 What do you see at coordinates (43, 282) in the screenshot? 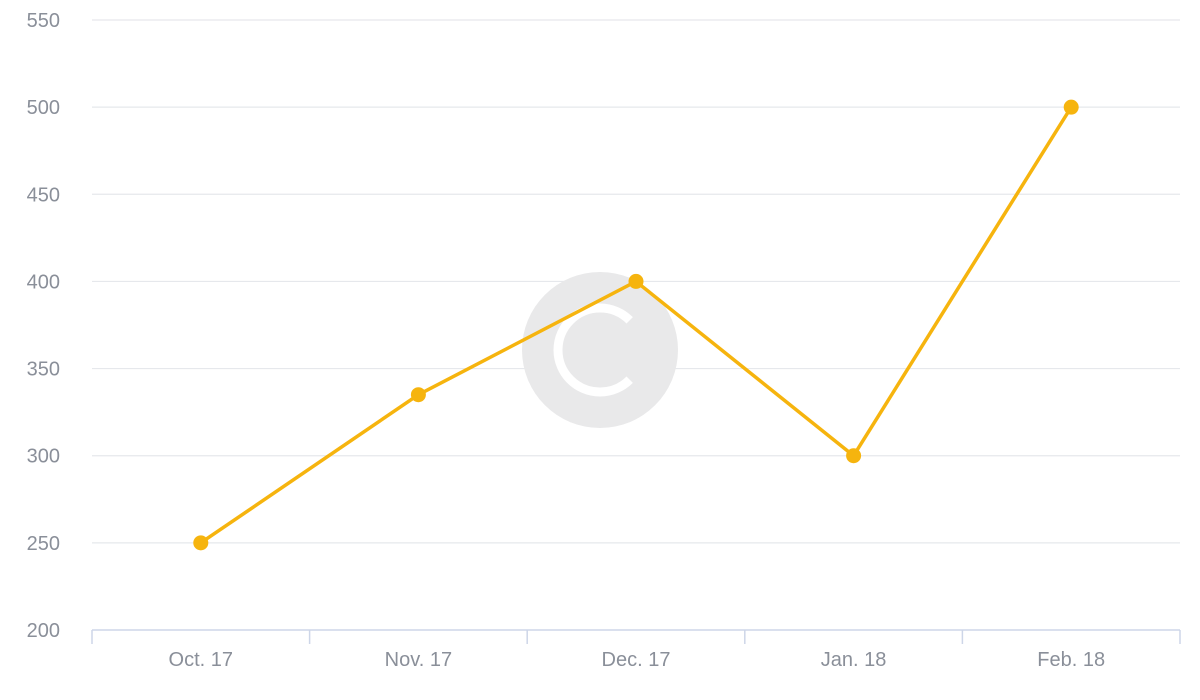
I see `y-tick-label-400: 400` at bounding box center [43, 282].